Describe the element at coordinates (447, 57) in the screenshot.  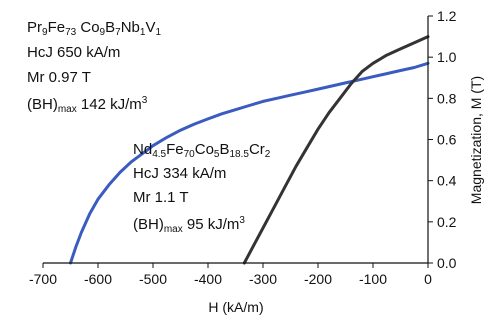
I see `y-tick-label: 1.0` at that location.